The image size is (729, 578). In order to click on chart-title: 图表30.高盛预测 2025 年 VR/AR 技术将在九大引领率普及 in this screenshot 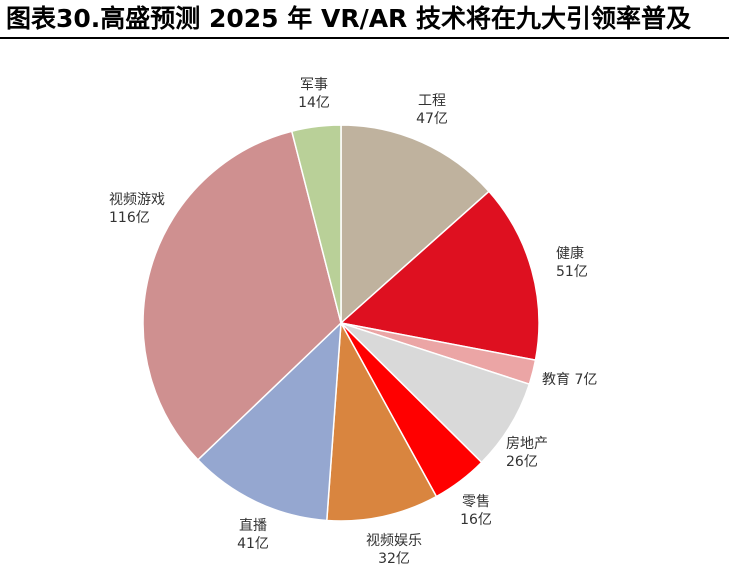, I will do `click(349, 18)`.